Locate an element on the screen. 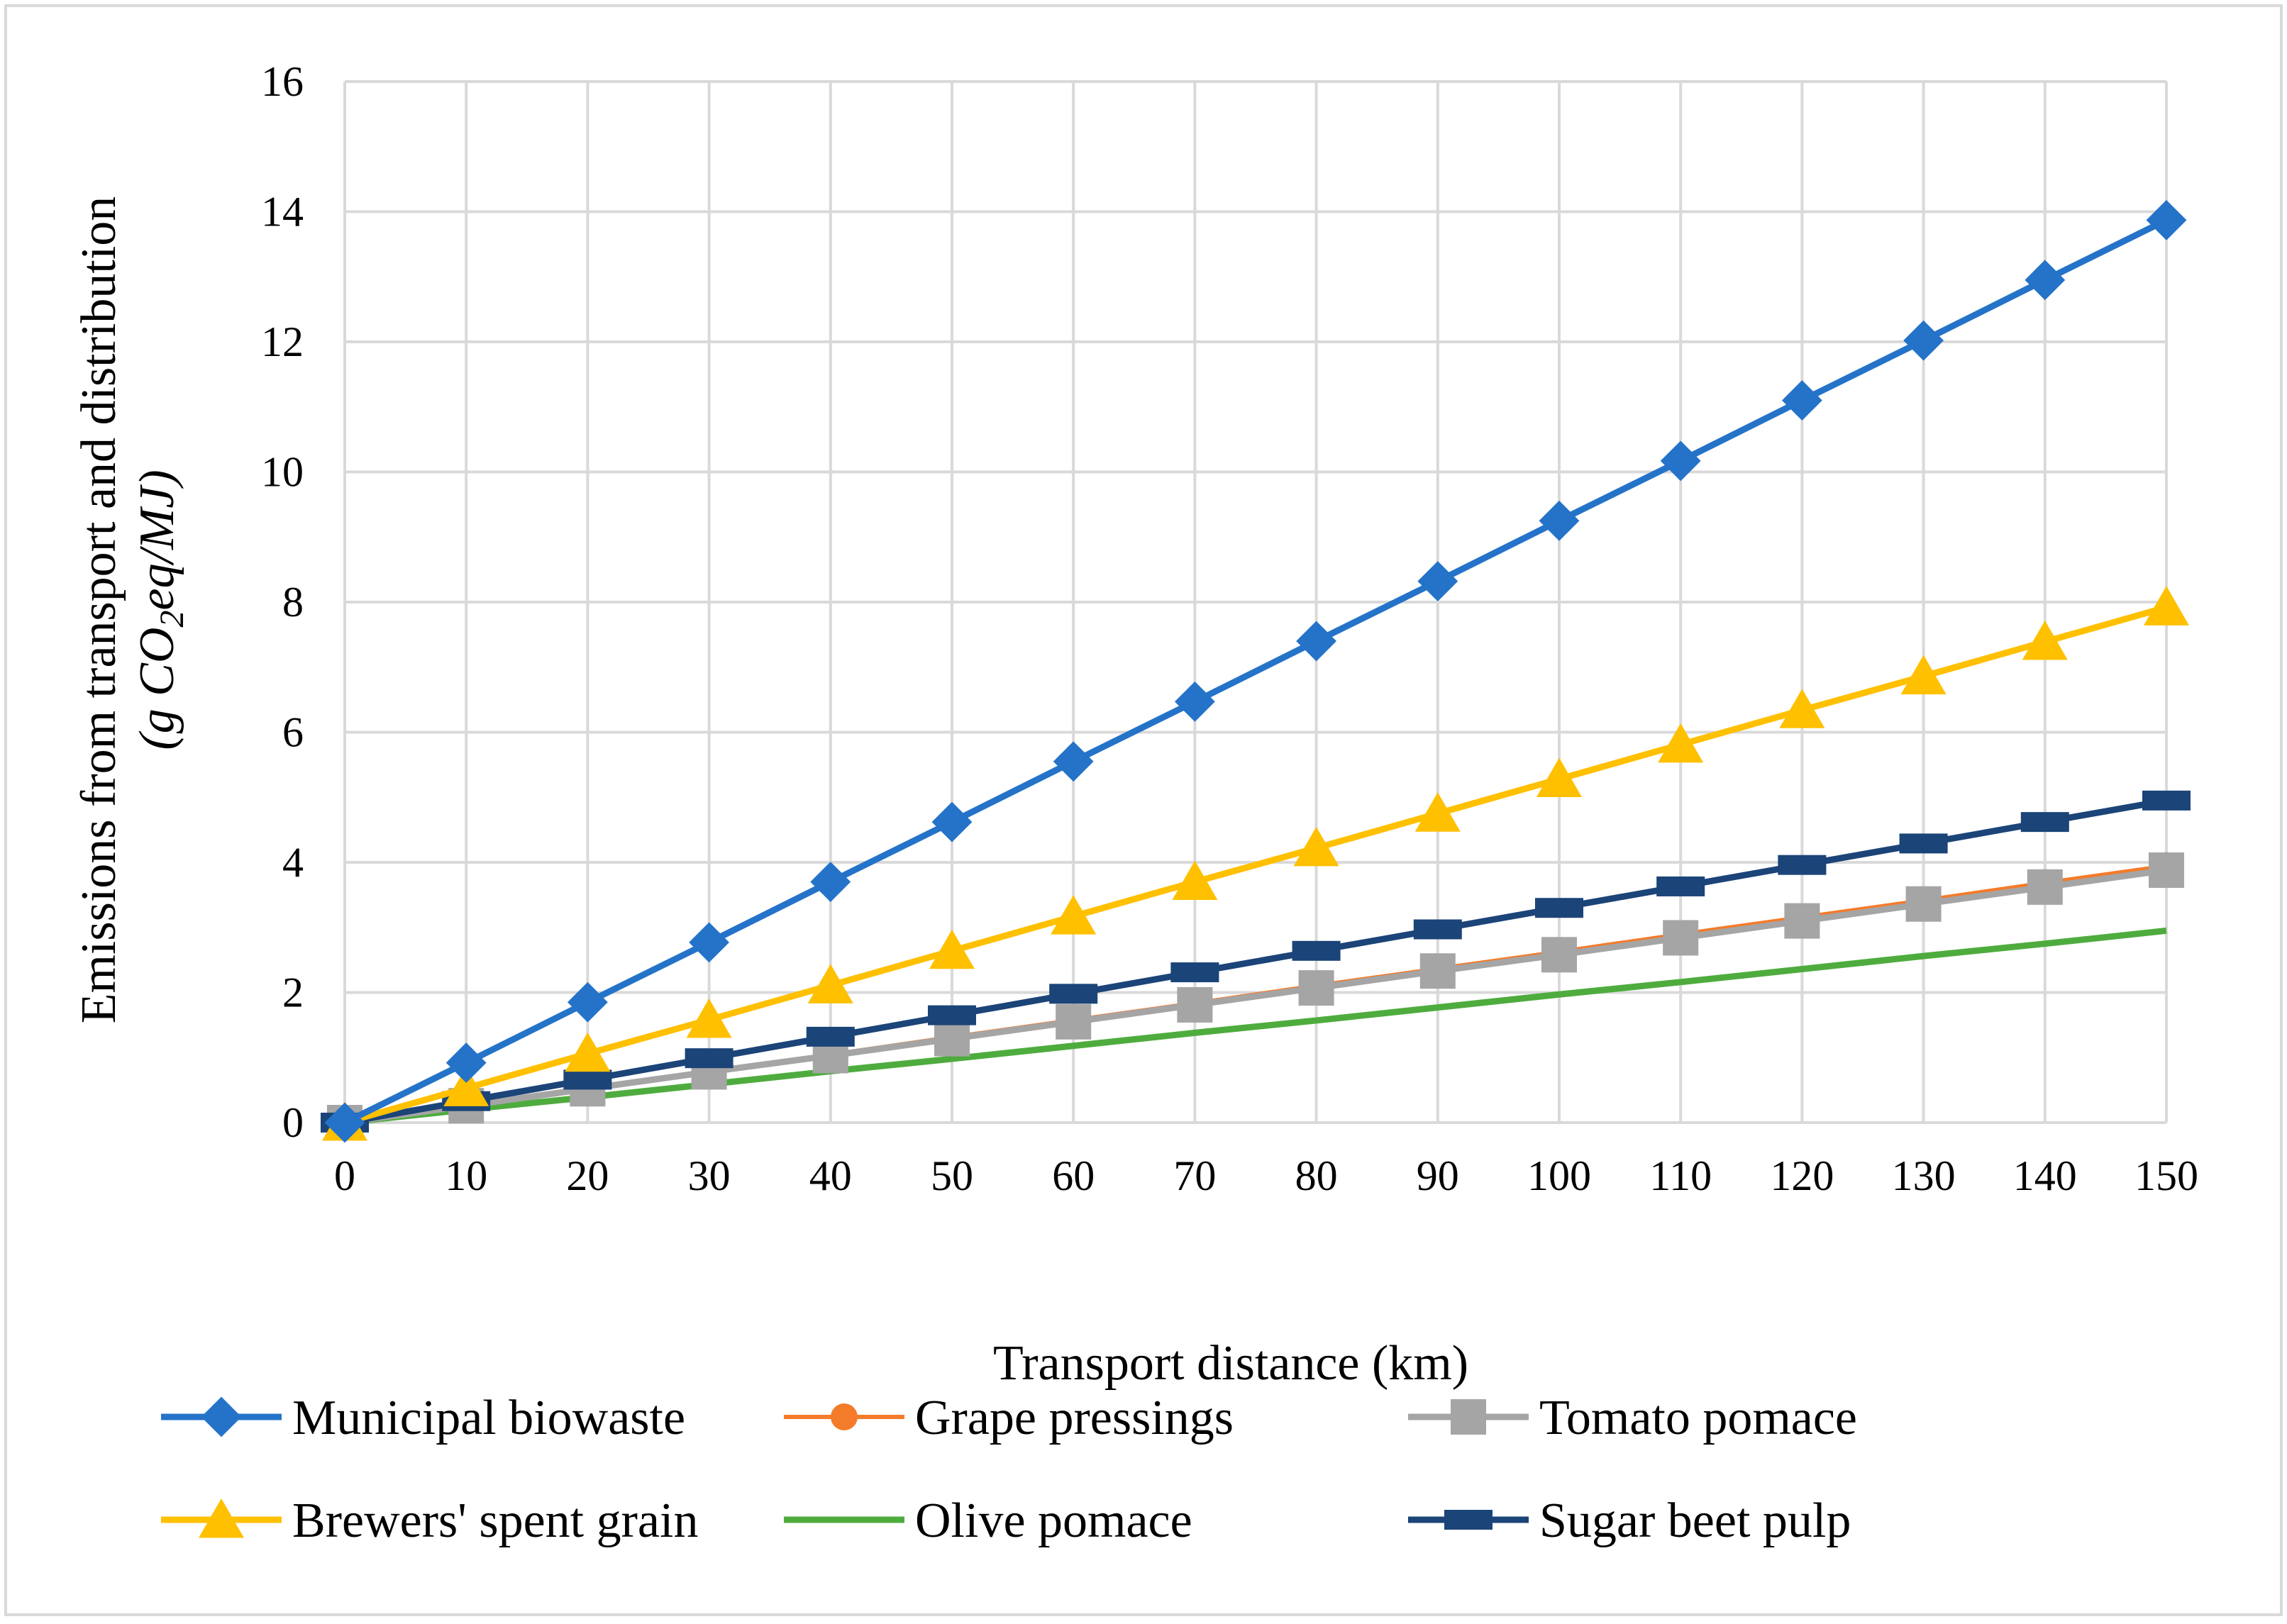  series-line-tomato-pomace is located at coordinates (1255, 996).